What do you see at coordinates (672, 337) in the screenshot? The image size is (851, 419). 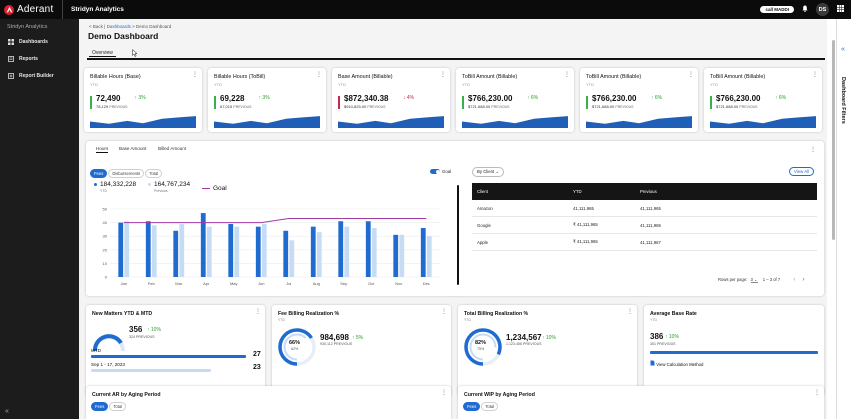 I see `rate-change: ↑ 10%` at bounding box center [672, 337].